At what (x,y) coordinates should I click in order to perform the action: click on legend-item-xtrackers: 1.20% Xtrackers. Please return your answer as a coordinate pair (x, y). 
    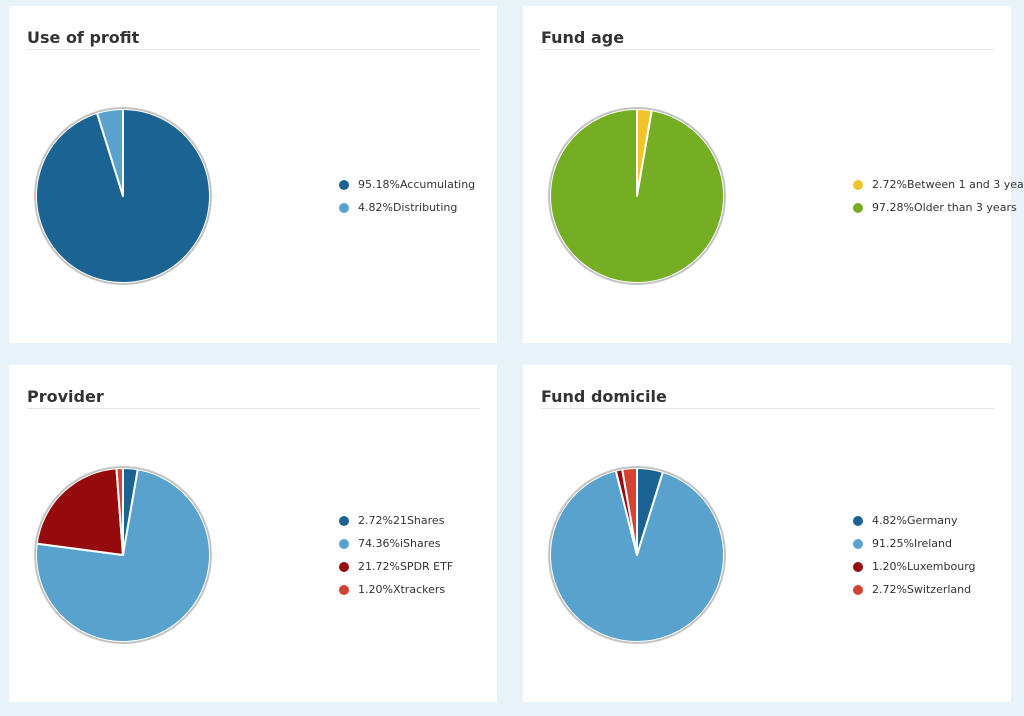
    Looking at the image, I should click on (396, 589).